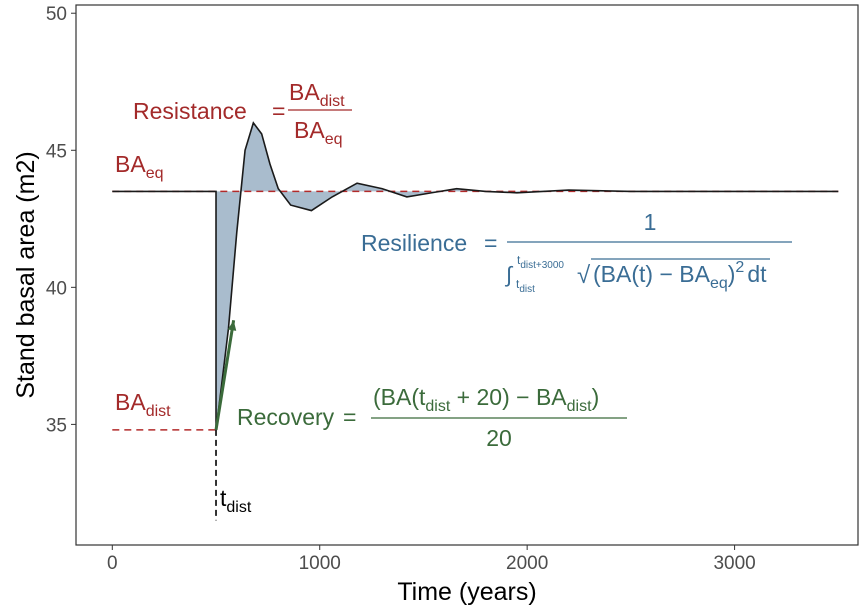 Image resolution: width=868 pixels, height=612 pixels. What do you see at coordinates (414, 243) in the screenshot?
I see `resilience-name: Resilience` at bounding box center [414, 243].